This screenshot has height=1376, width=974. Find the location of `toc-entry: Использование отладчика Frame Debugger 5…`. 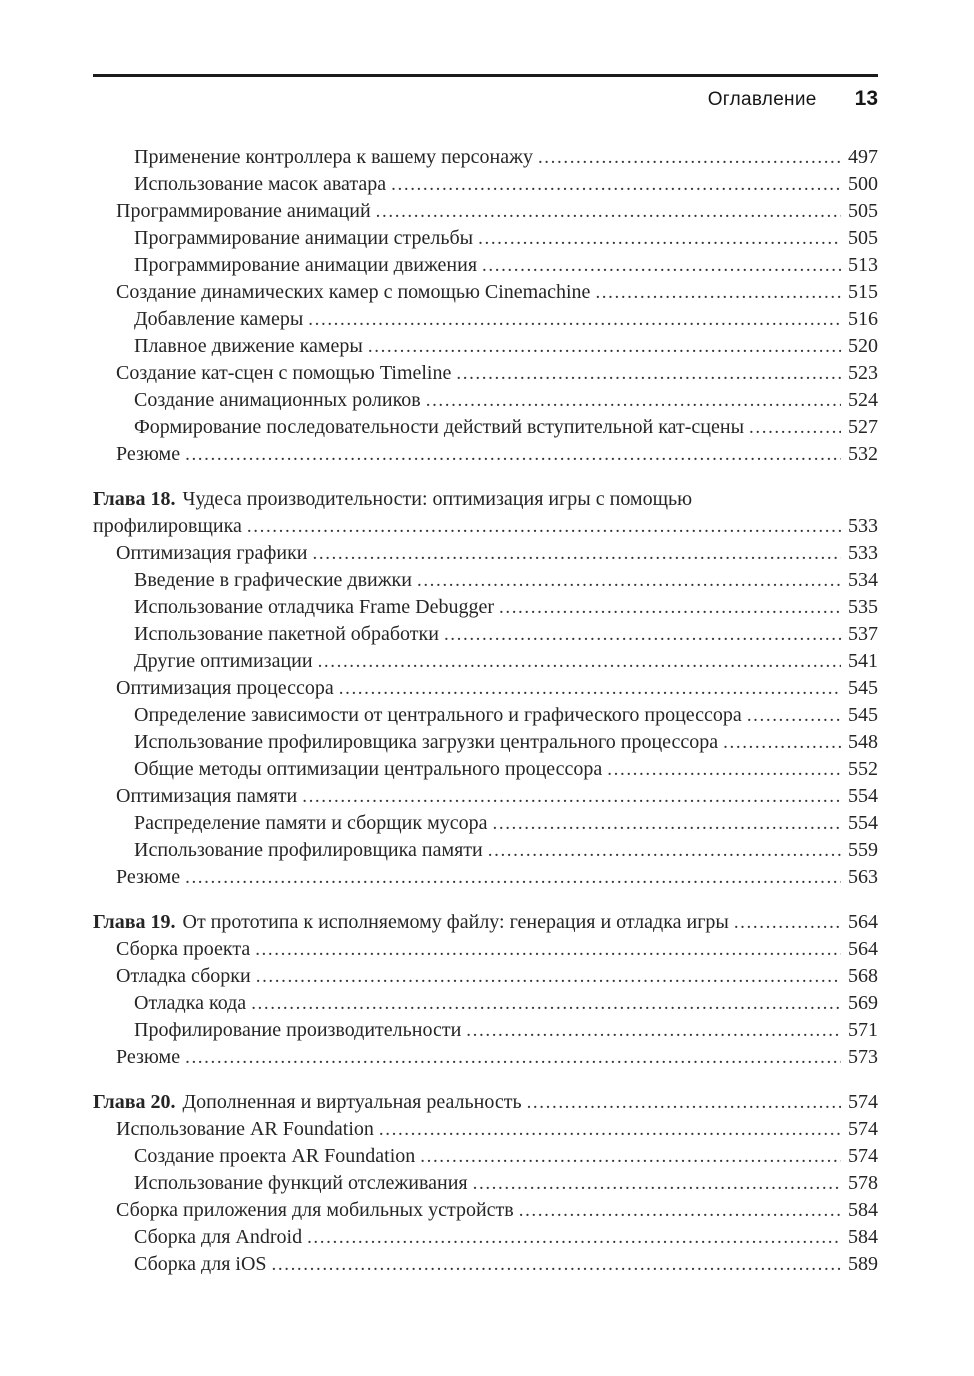

toc-entry: Использование отладчика Frame Debugger 5… is located at coordinates (485, 607).